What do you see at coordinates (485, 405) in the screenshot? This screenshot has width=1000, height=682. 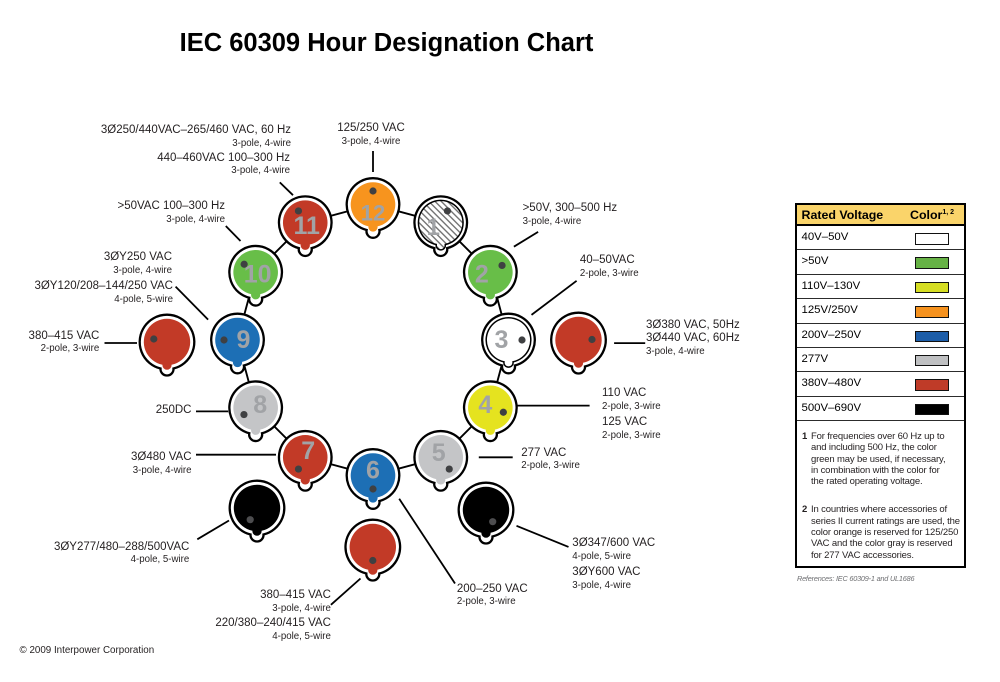 I see `svg-text: 4` at bounding box center [485, 405].